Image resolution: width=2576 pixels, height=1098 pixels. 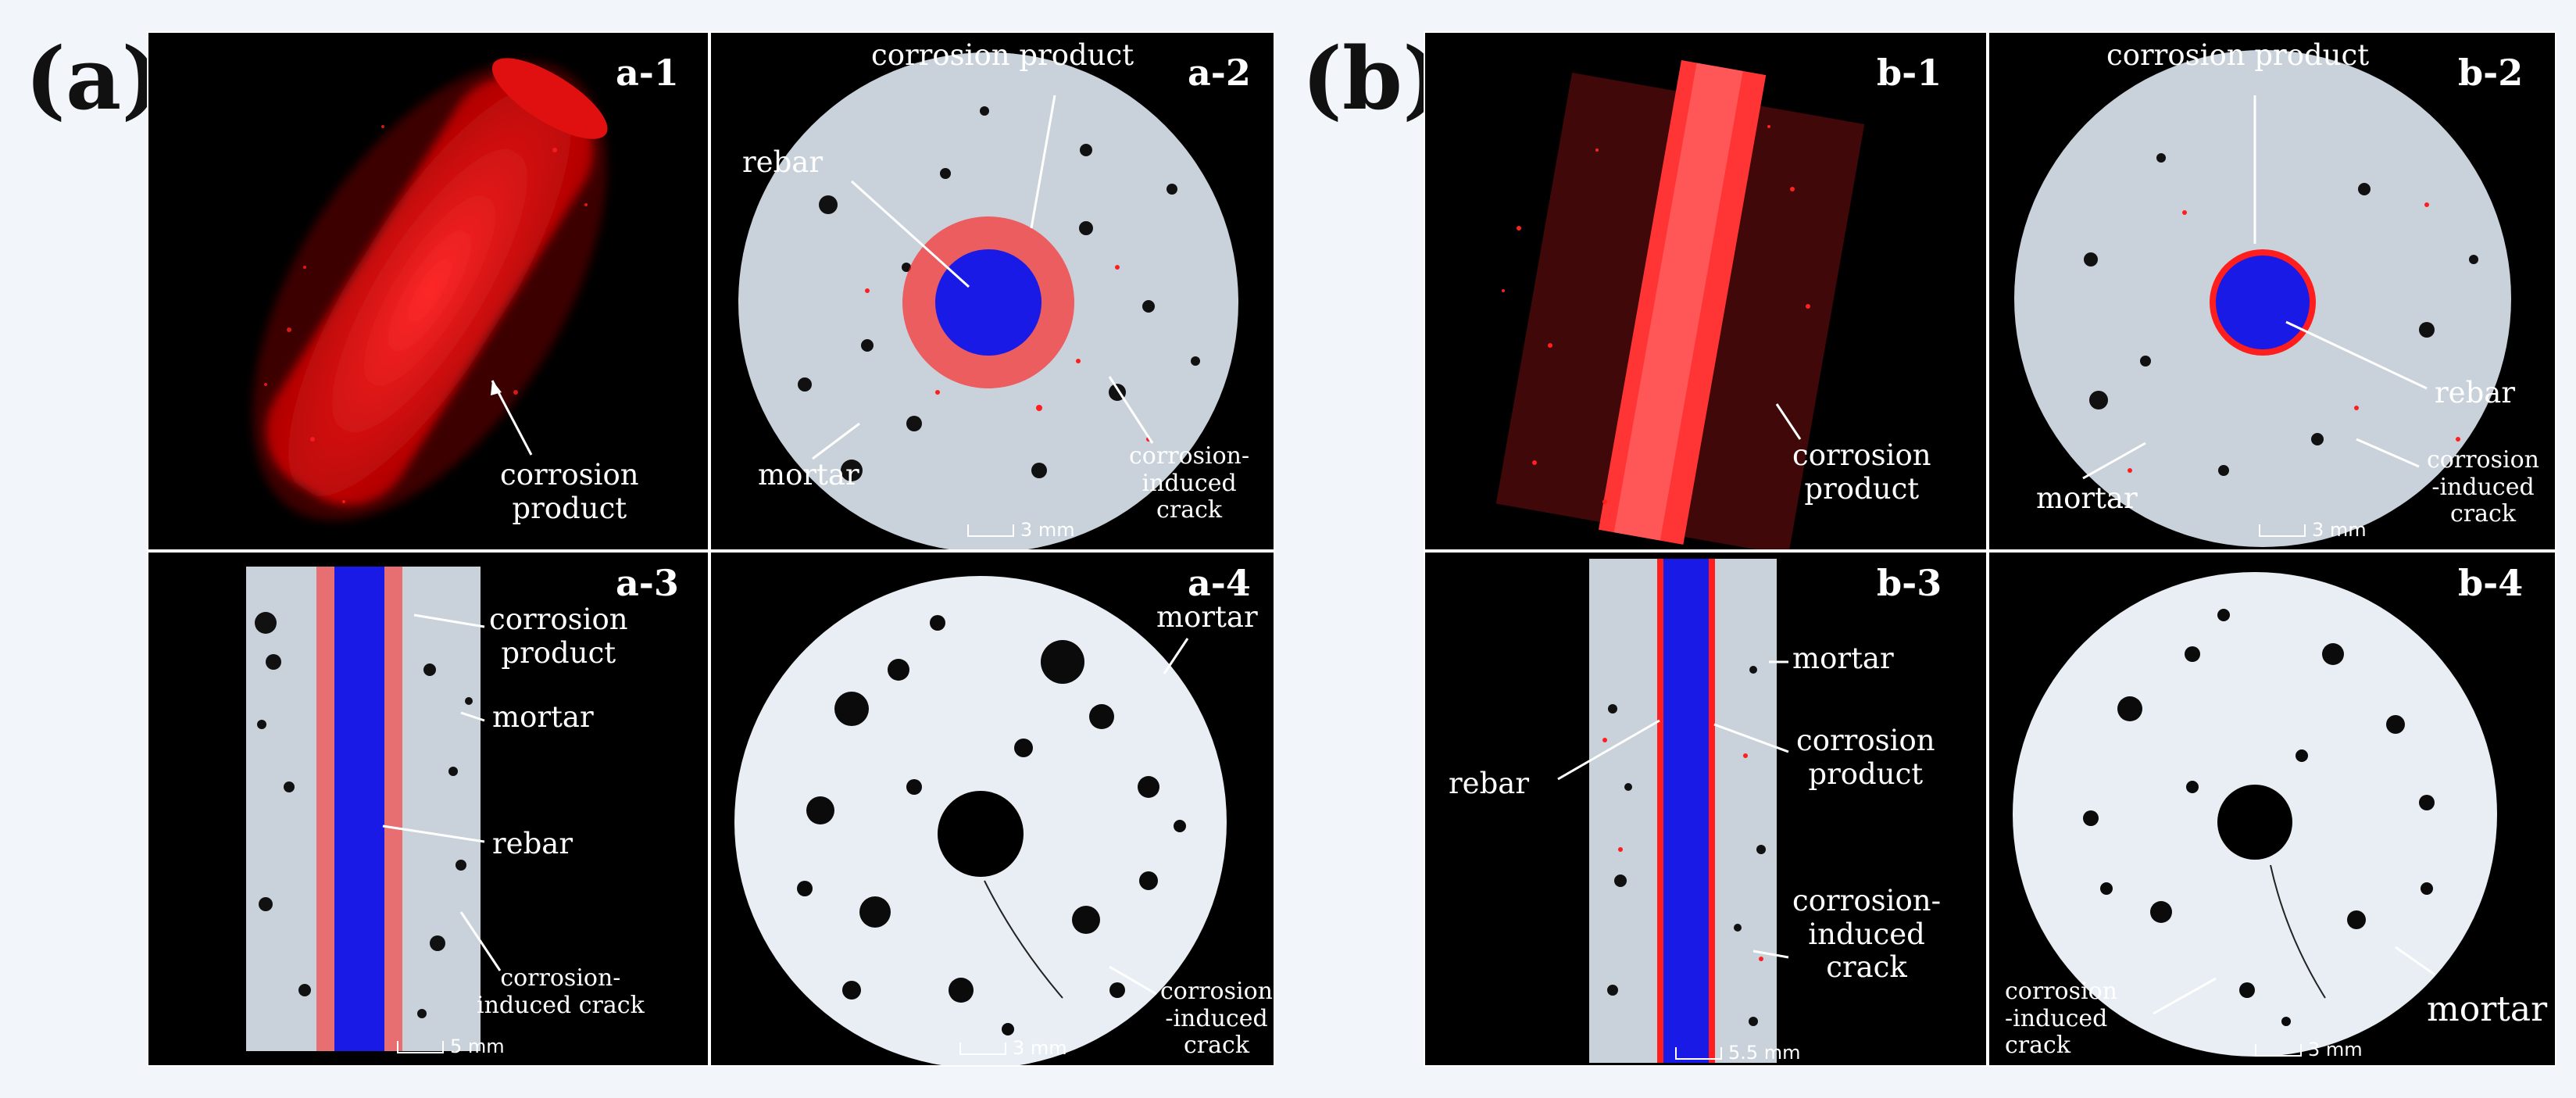 I want to click on b2-corrosion-product-label: corrosion product, so click(x=2238, y=55).